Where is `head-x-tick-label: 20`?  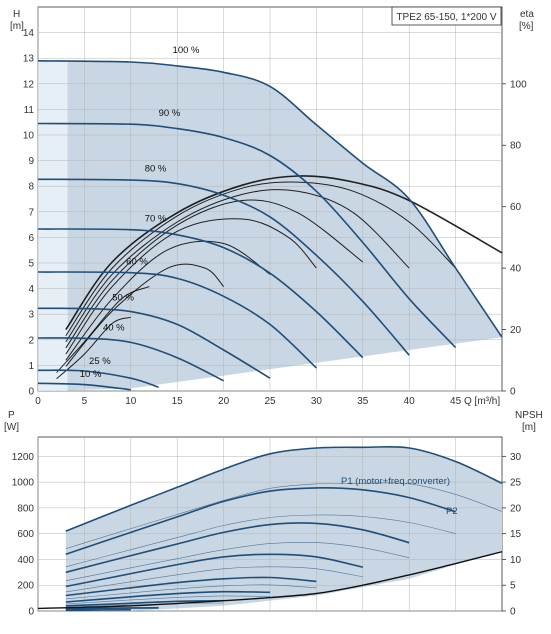
head-x-tick-label: 20 is located at coordinates (224, 401).